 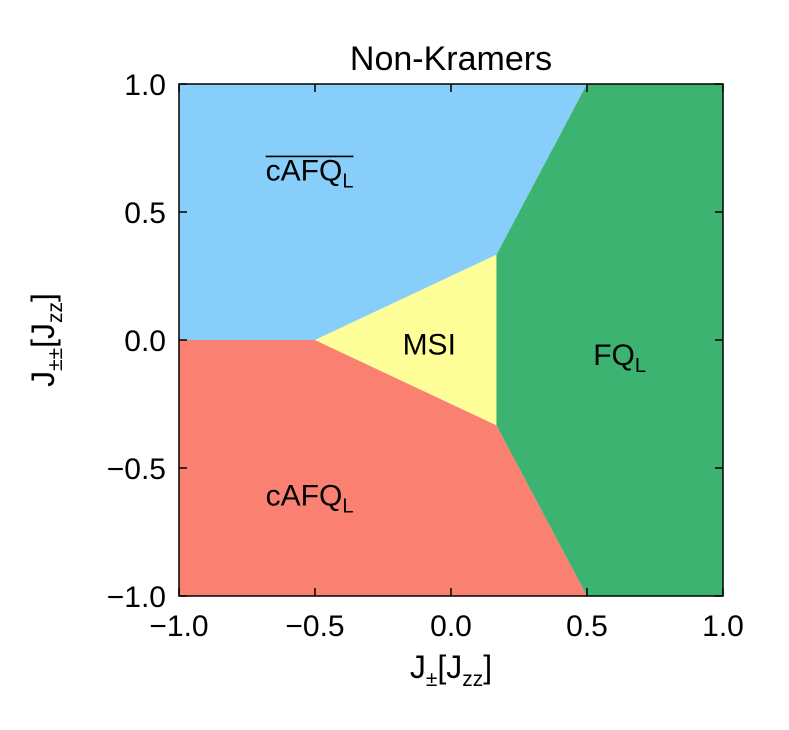 I want to click on y-tick-label: −1.0, so click(x=136, y=597).